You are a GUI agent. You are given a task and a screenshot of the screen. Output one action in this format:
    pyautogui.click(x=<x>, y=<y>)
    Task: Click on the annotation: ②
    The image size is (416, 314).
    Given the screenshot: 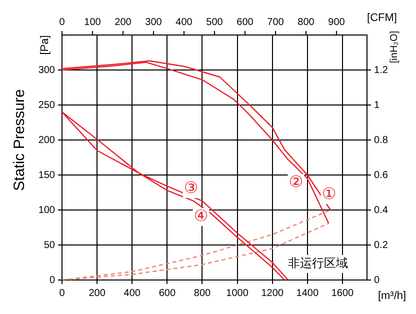 What is the action you would take?
    pyautogui.click(x=296, y=182)
    